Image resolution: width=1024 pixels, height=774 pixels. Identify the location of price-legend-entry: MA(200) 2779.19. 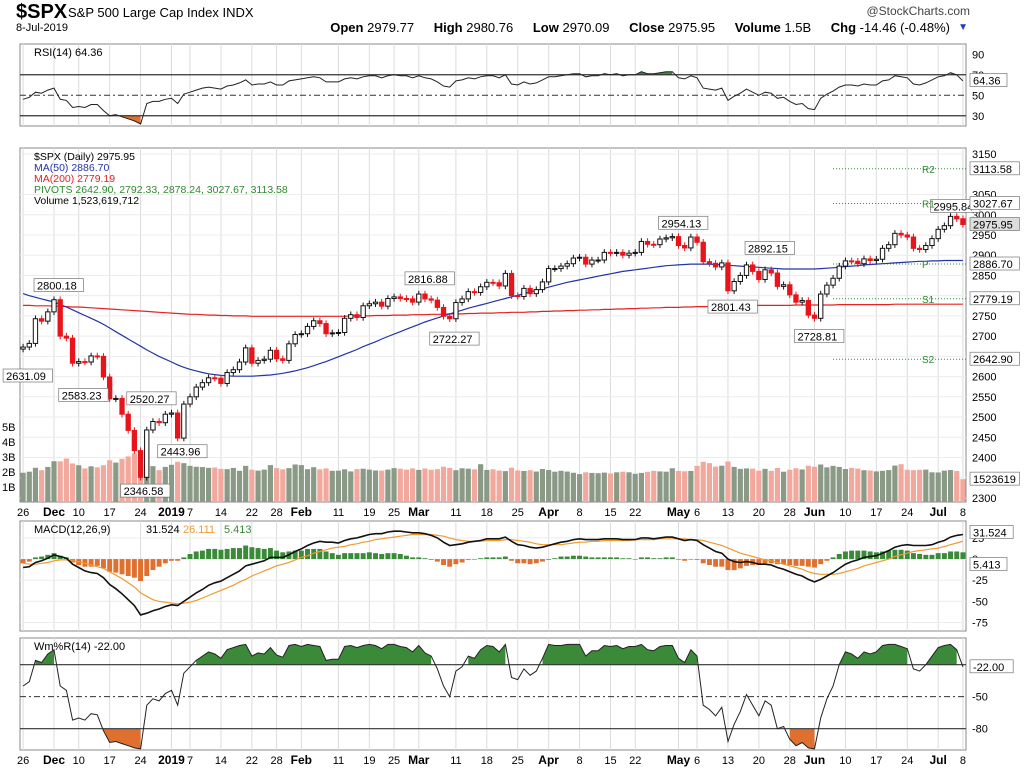
(74, 179).